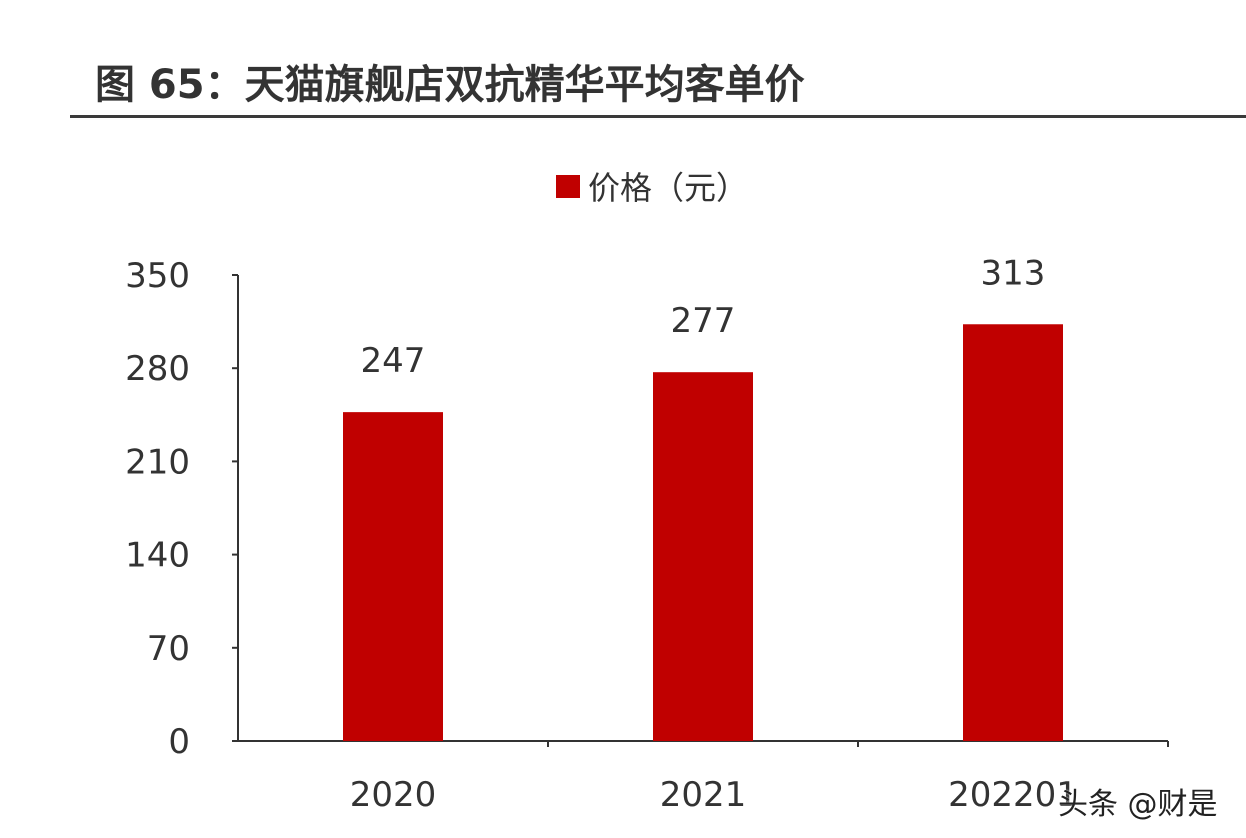  What do you see at coordinates (658, 116) in the screenshot?
I see `title-underline` at bounding box center [658, 116].